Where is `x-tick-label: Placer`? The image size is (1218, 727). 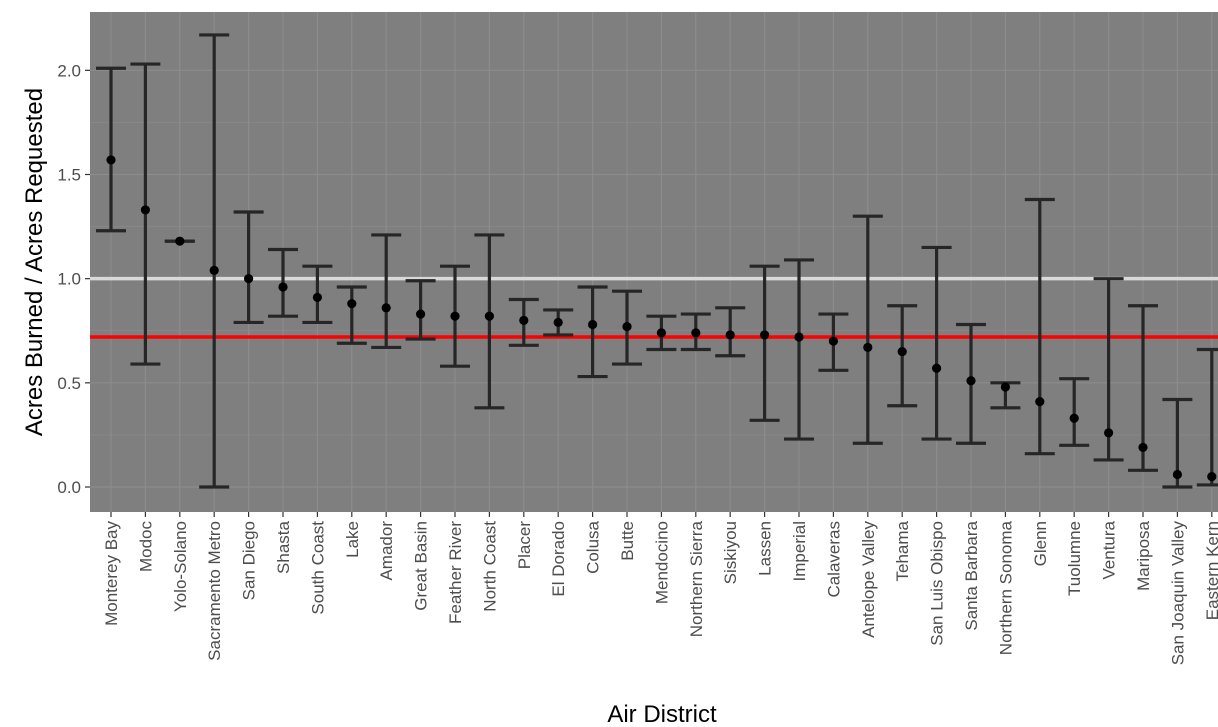
x-tick-label: Placer is located at coordinates (524, 545).